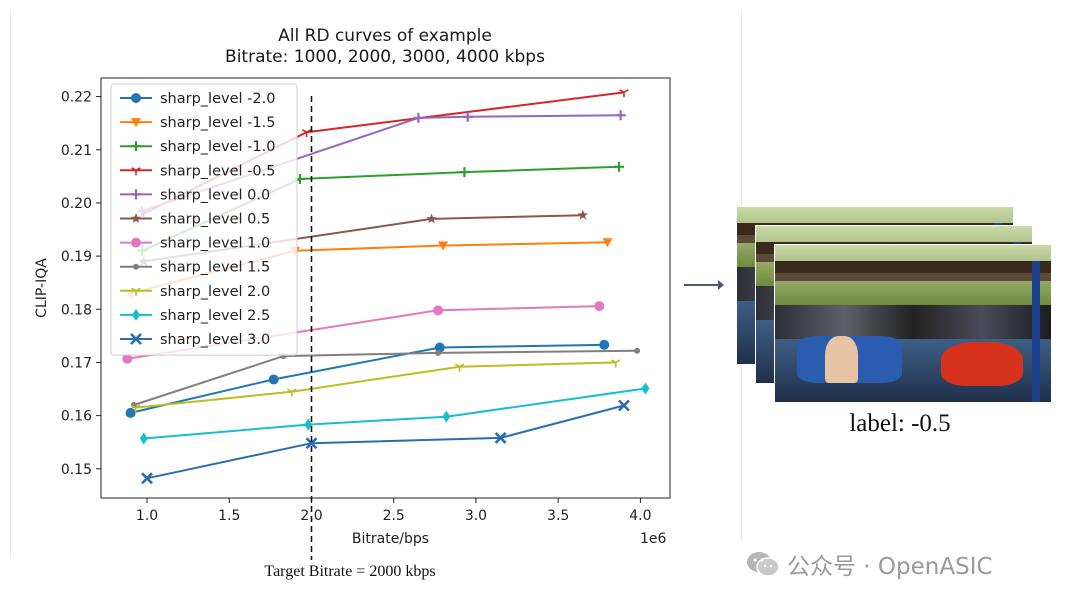  Describe the element at coordinates (217, 147) in the screenshot. I see `legend-label: sharp_level -1.0` at that location.